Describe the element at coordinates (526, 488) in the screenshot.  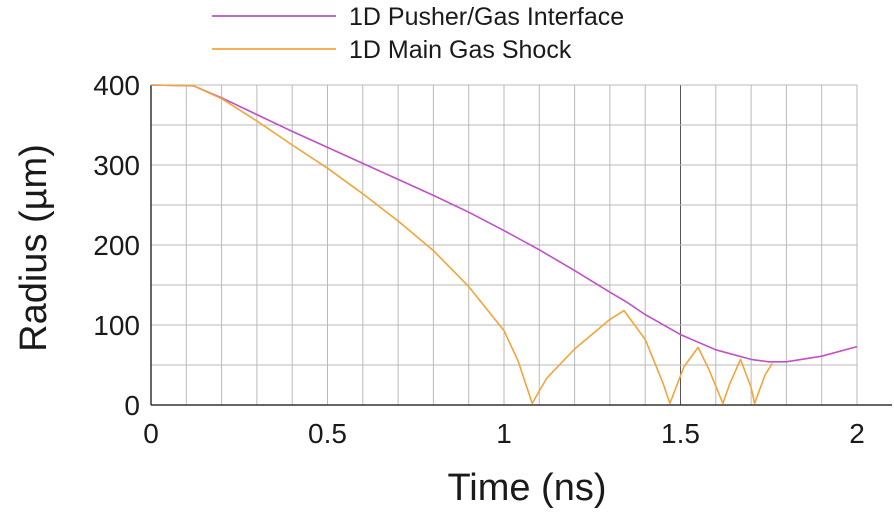
I see `x-axis-title: Time (ns)` at that location.